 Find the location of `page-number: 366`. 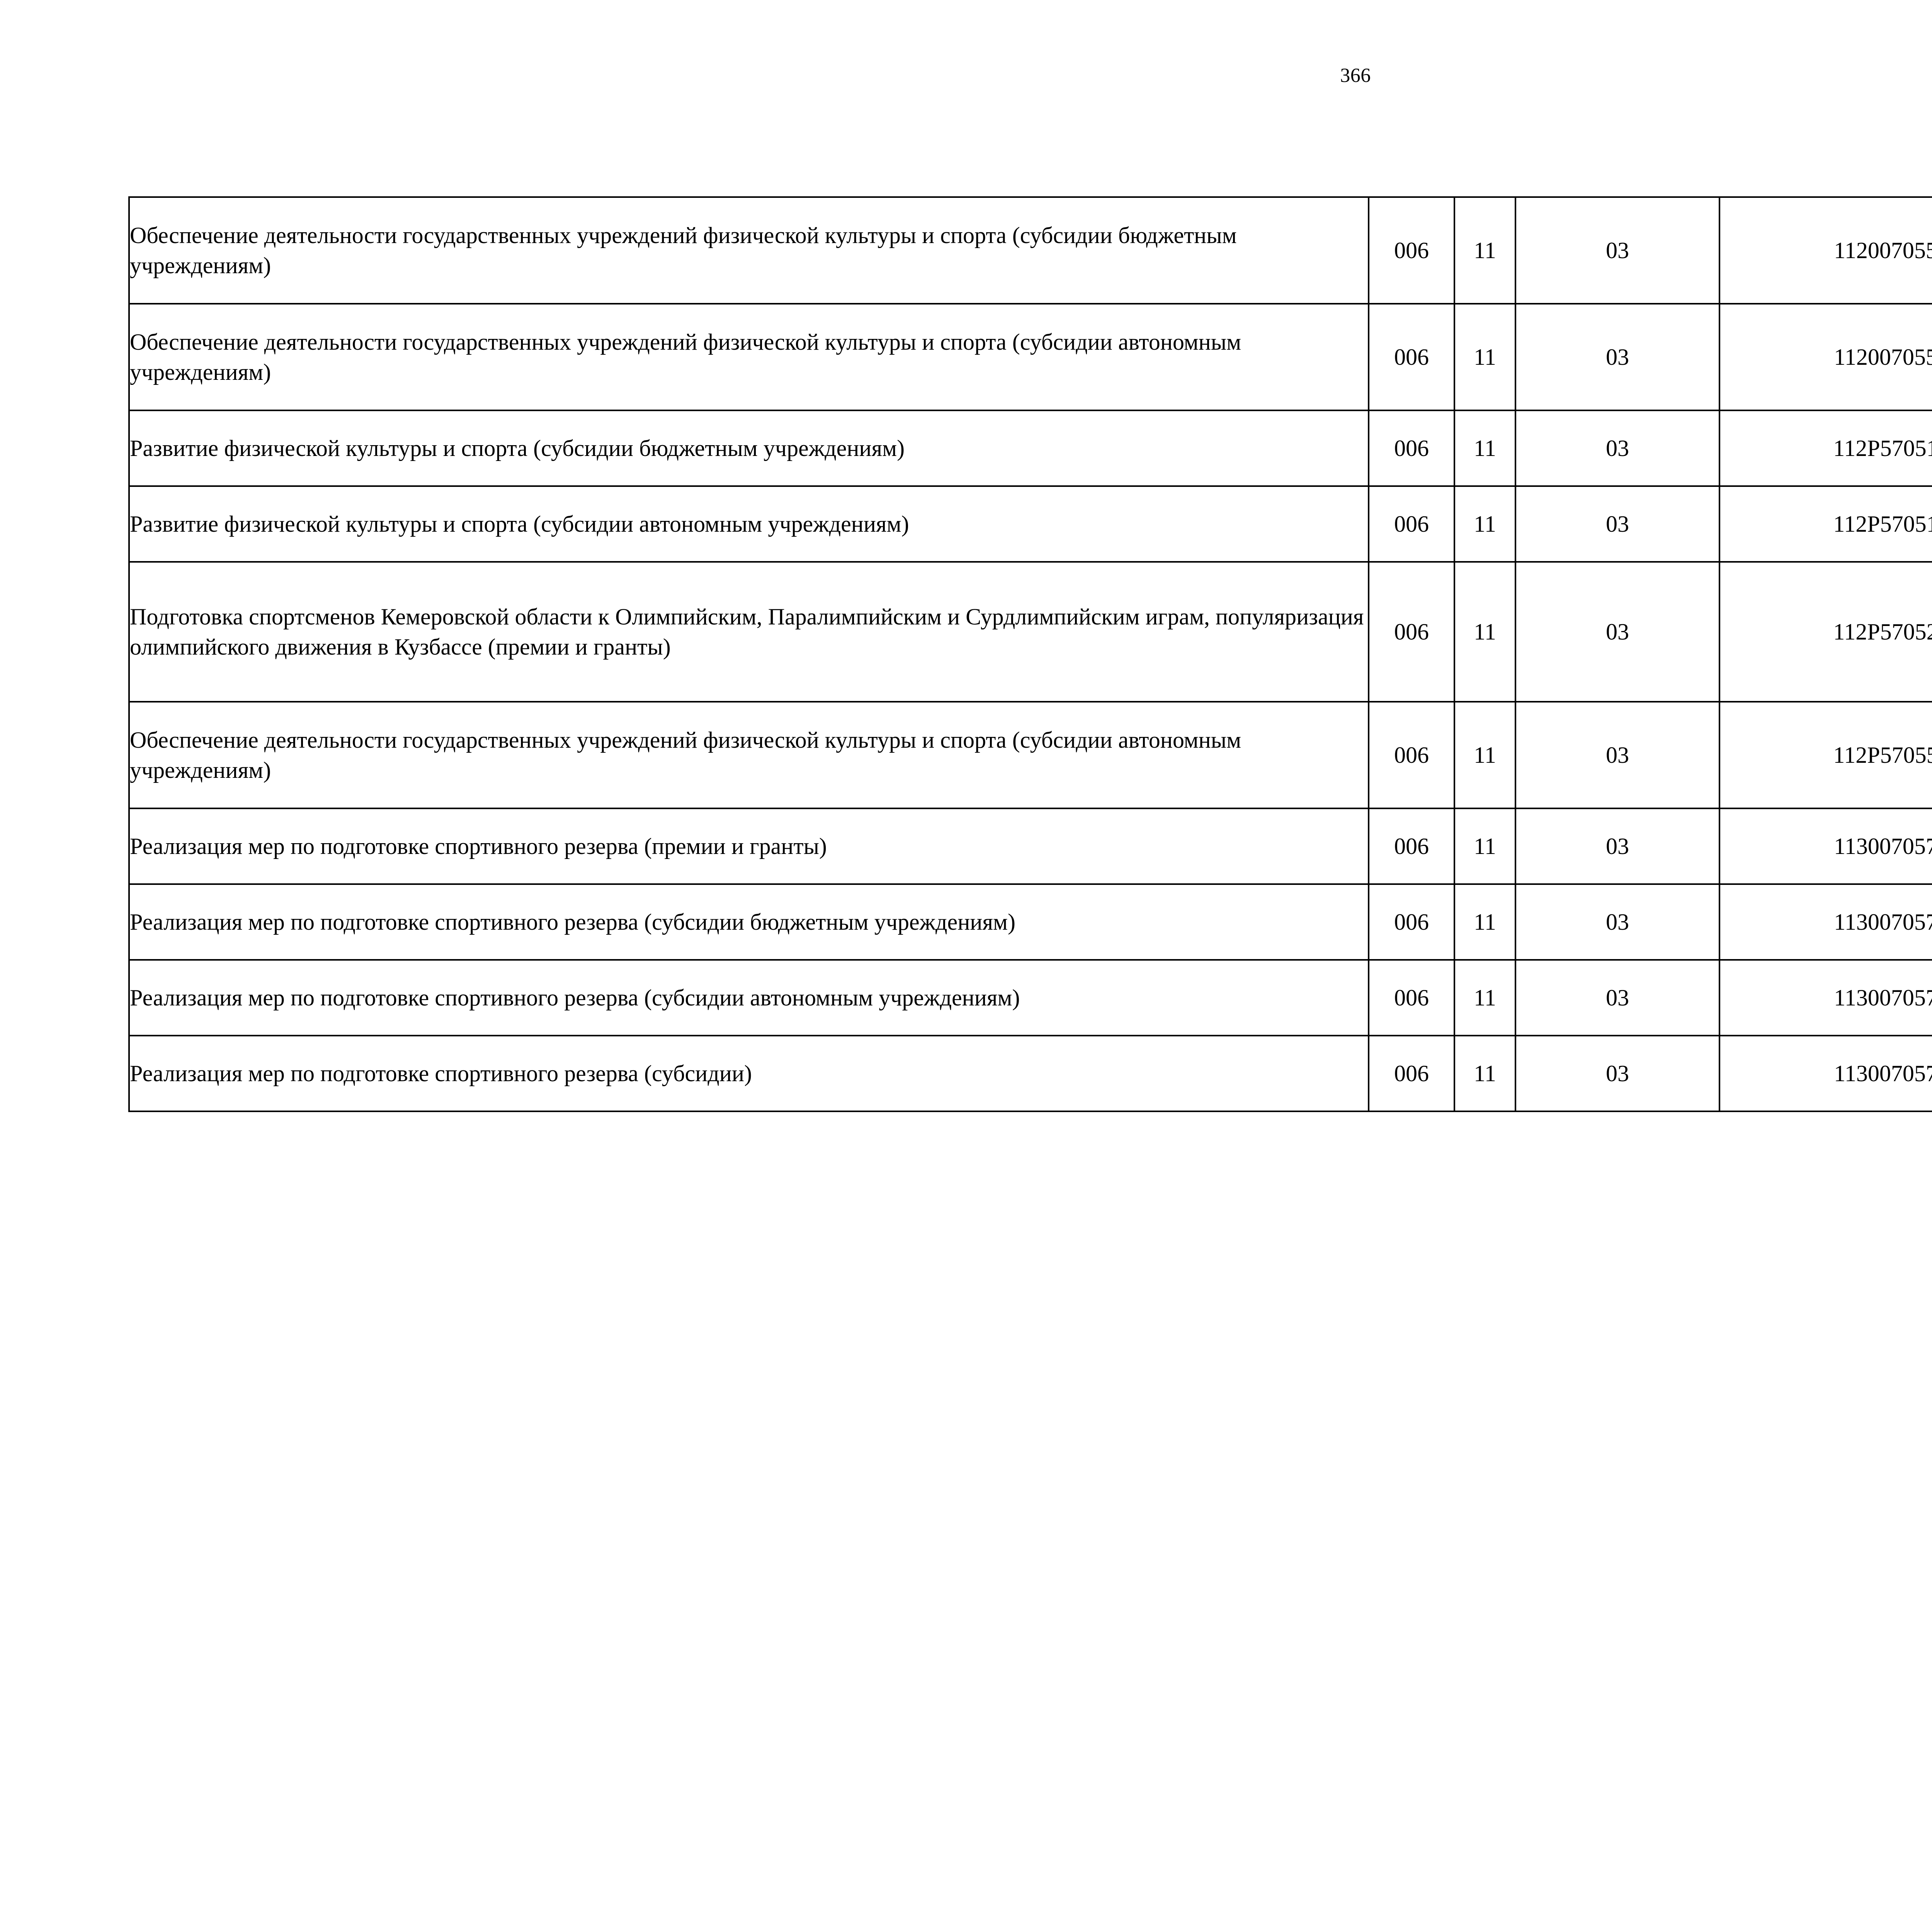

page-number: 366 is located at coordinates (1355, 76).